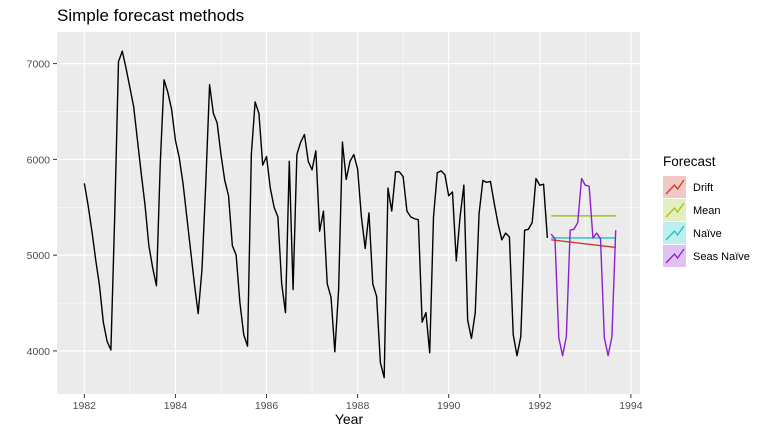  What do you see at coordinates (39, 352) in the screenshot?
I see `y-tick-label: 4000` at bounding box center [39, 352].